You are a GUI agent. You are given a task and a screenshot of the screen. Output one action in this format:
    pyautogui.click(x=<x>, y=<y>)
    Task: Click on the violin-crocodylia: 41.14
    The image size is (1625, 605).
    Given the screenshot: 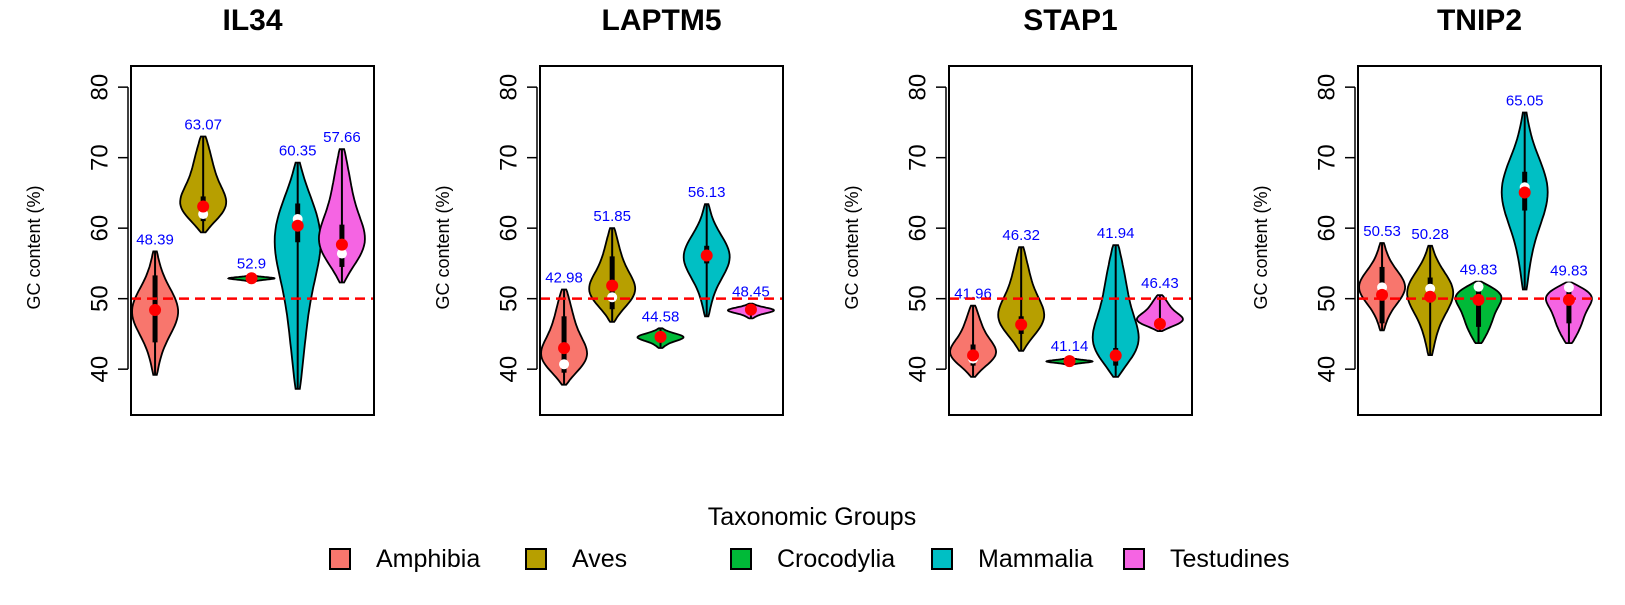 What is the action you would take?
    pyautogui.click(x=1069, y=353)
    